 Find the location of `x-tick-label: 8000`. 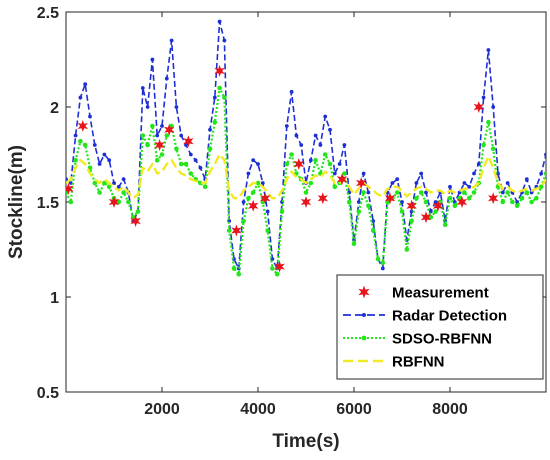

x-tick-label: 8000 is located at coordinates (450, 409).